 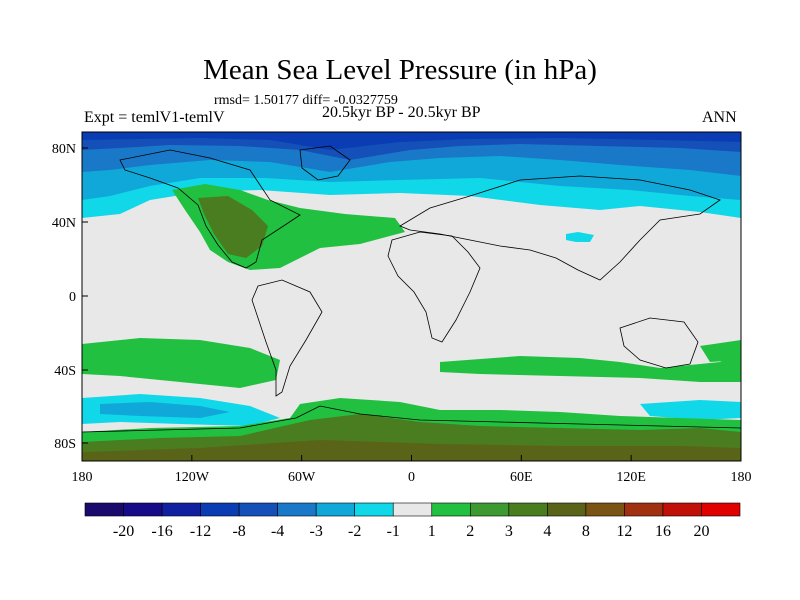 What do you see at coordinates (154, 117) in the screenshot?
I see `experiment-label: Expt = temlV1-temlV` at bounding box center [154, 117].